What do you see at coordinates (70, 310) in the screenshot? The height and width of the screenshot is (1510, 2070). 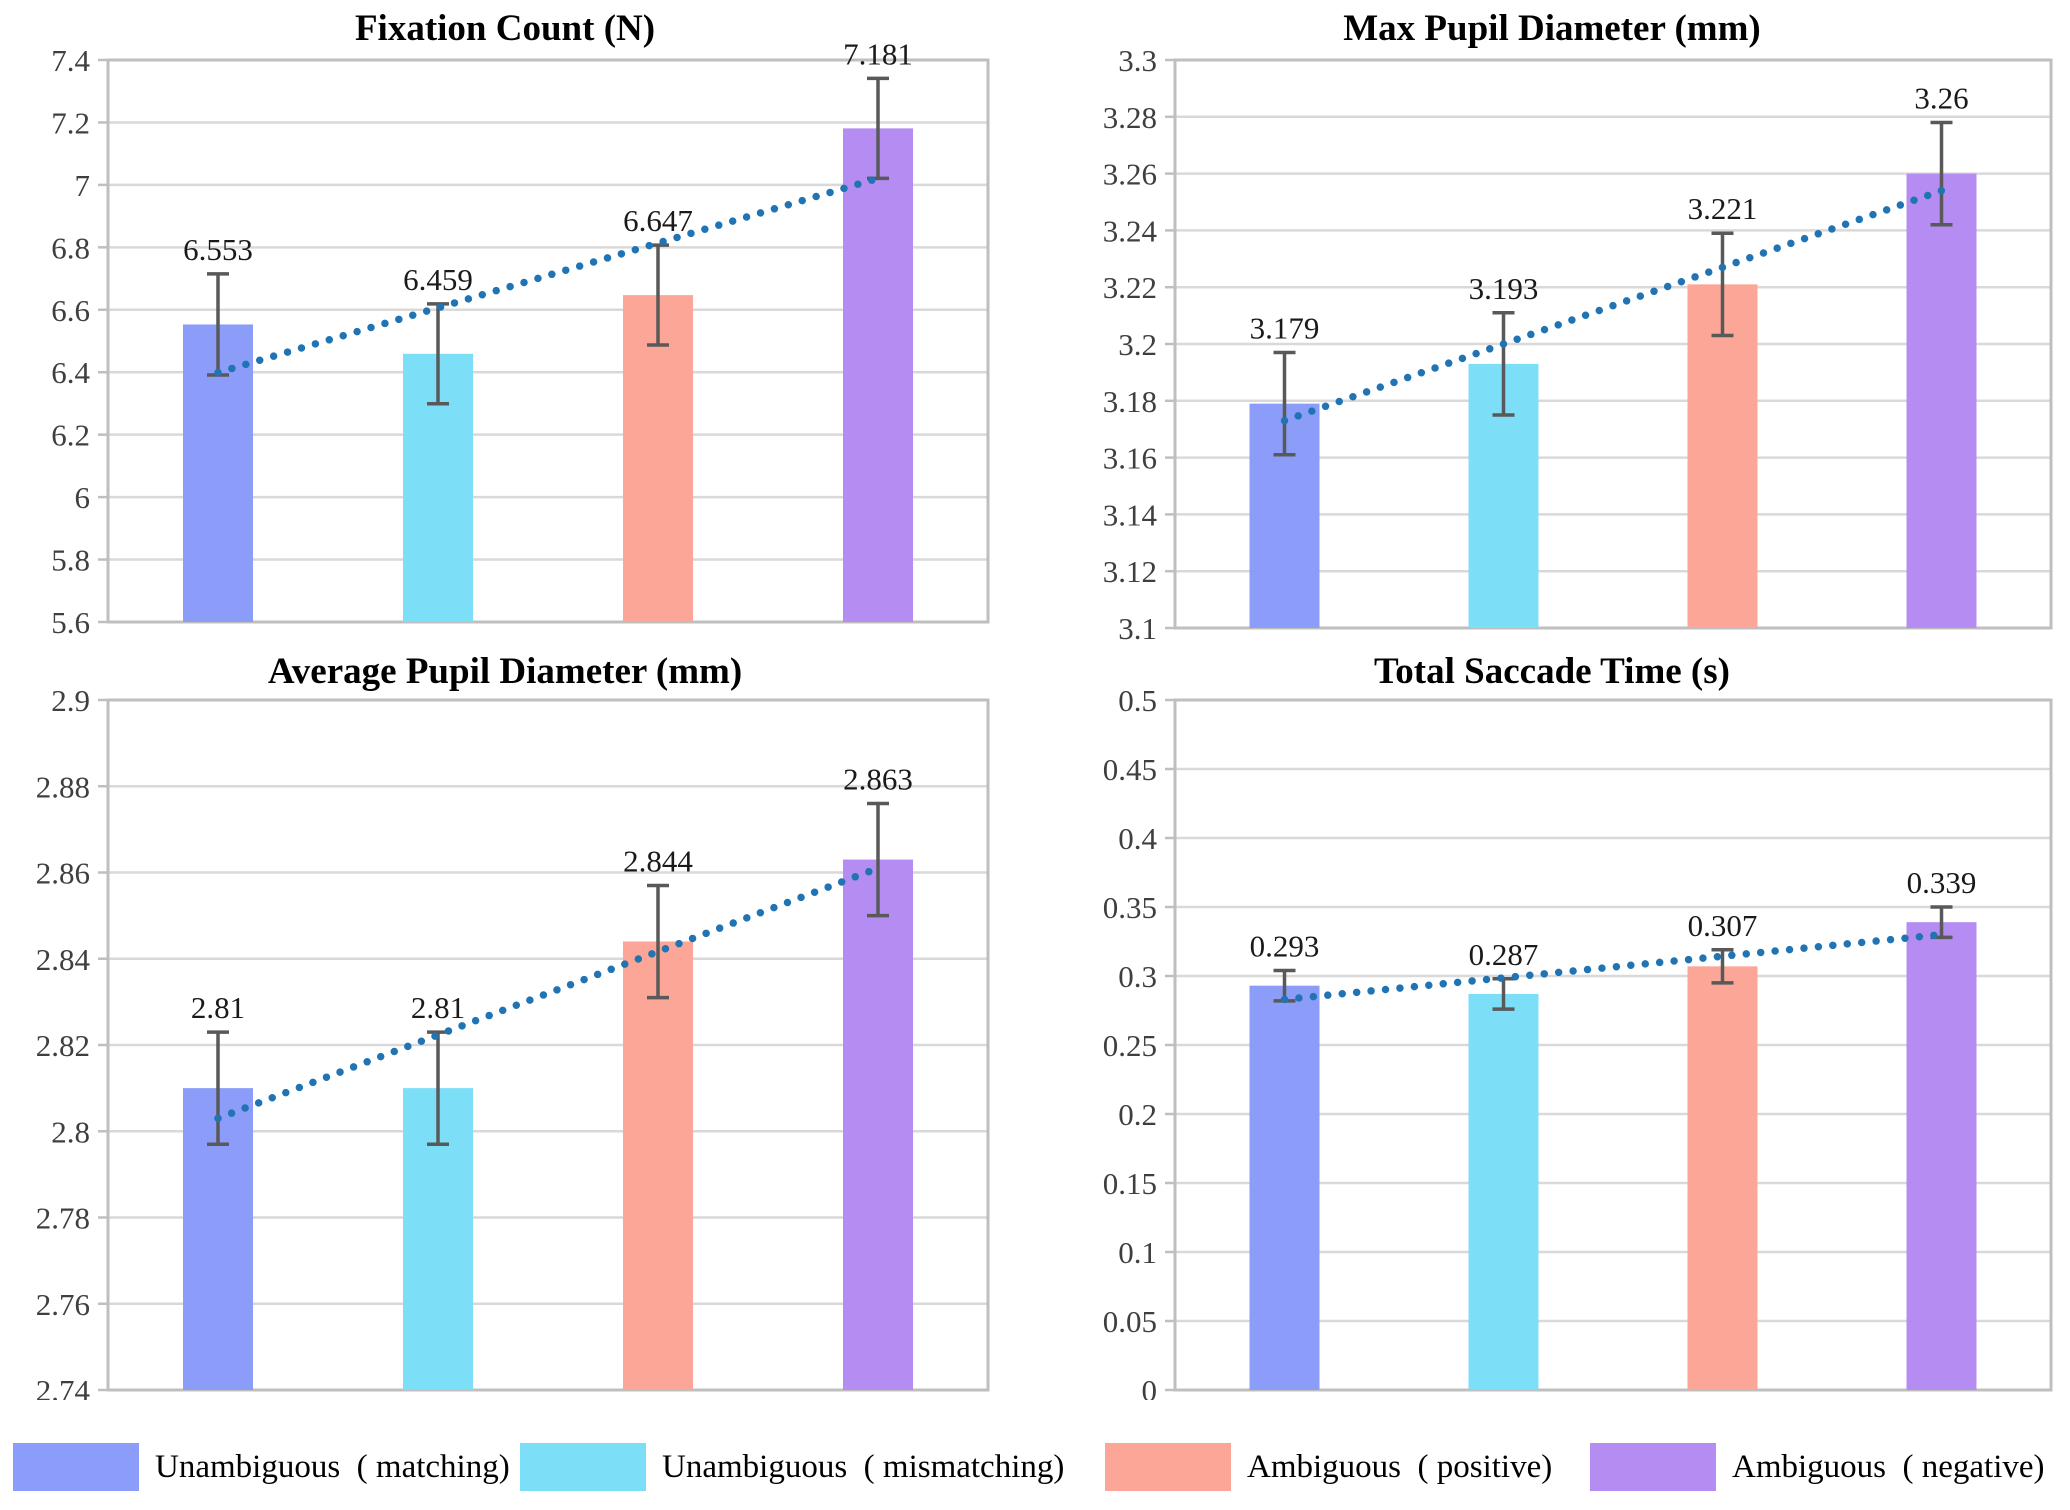 I see `y-tick-label: 6.6` at bounding box center [70, 310].